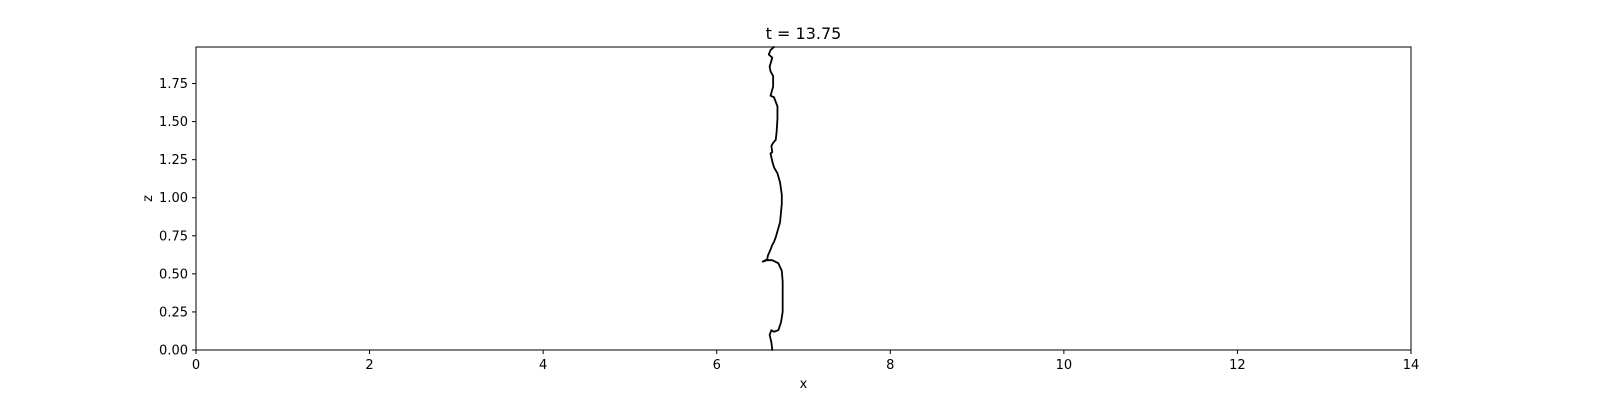  What do you see at coordinates (890, 365) in the screenshot?
I see `x-tick-label: 8` at bounding box center [890, 365].